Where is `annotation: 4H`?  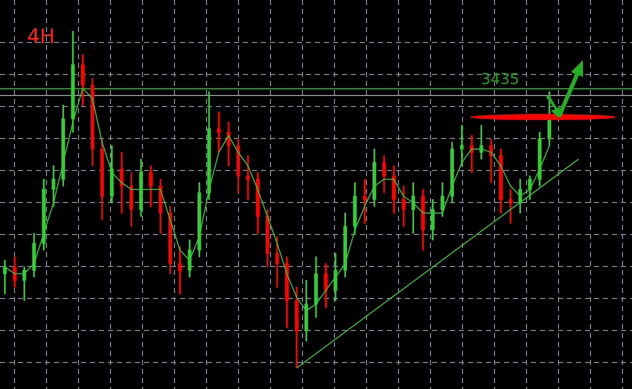
annotation: 4H is located at coordinates (41, 36).